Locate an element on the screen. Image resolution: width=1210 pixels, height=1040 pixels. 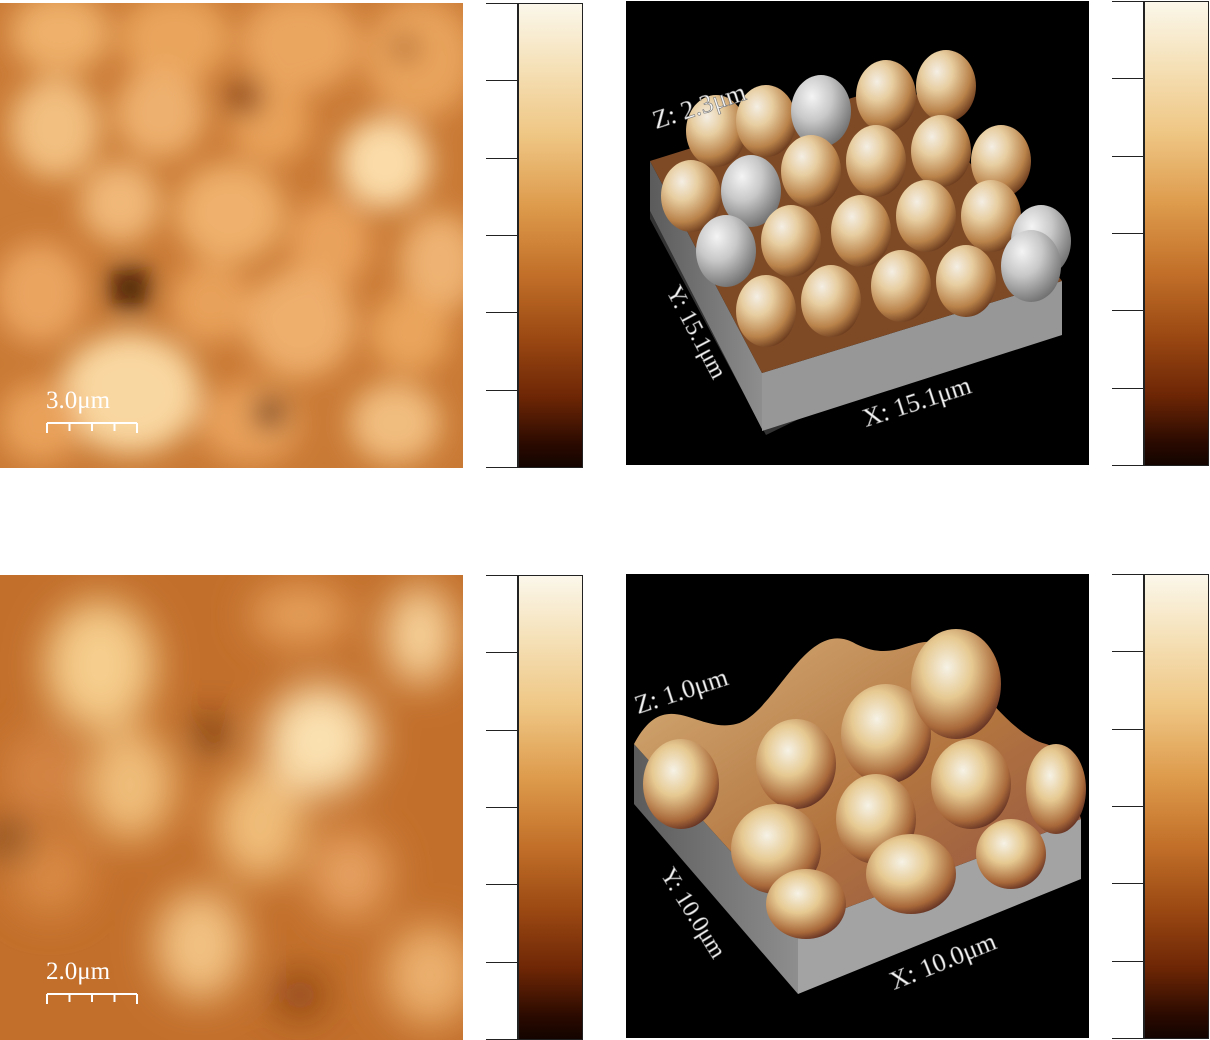
scale-bar-label: 2.0μm is located at coordinates (78, 971).